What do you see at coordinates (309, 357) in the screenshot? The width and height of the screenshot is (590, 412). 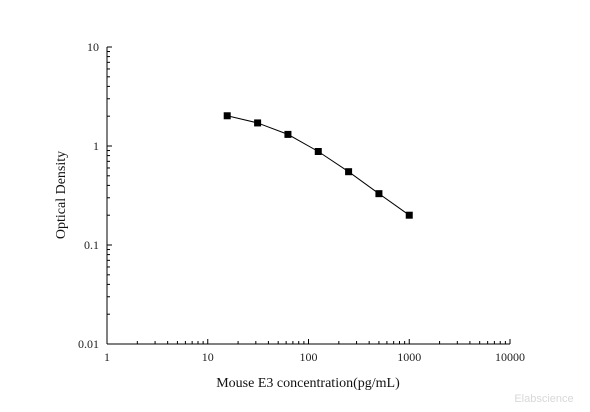 I see `x-tick-label: 100` at bounding box center [309, 357].